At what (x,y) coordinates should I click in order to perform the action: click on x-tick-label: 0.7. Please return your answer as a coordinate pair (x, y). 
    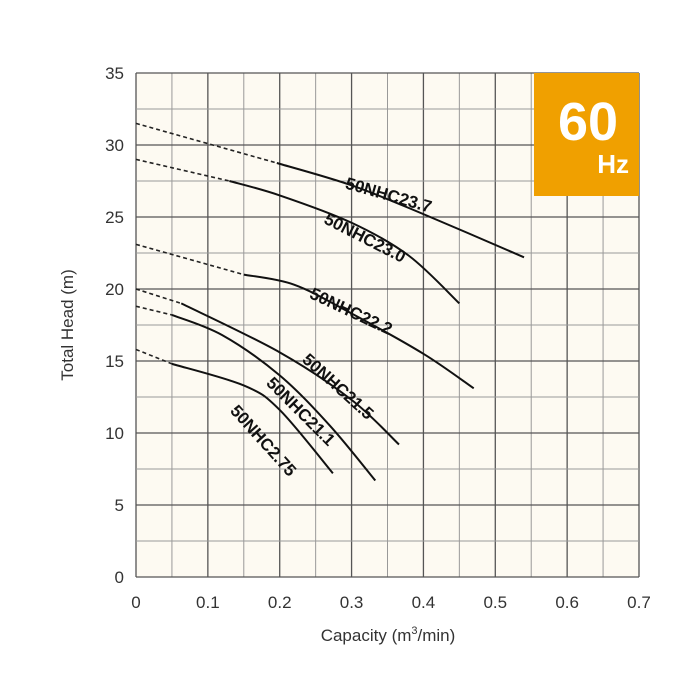
    Looking at the image, I should click on (639, 602).